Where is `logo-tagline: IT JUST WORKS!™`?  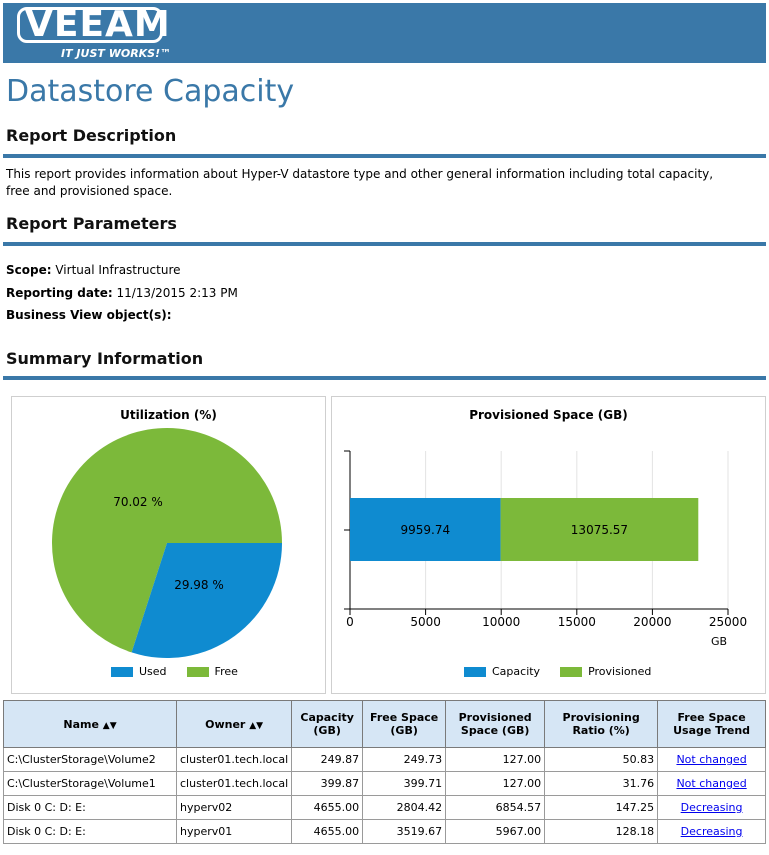
logo-tagline: IT JUST WORKS!™ is located at coordinates (116, 53).